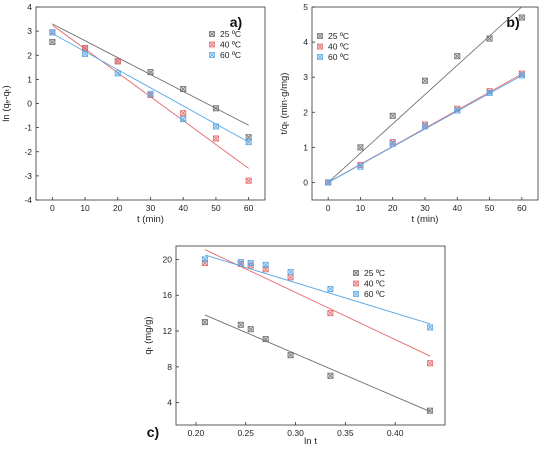 This screenshot has width=550, height=450. I want to click on y-tick-label: 16, so click(168, 295).